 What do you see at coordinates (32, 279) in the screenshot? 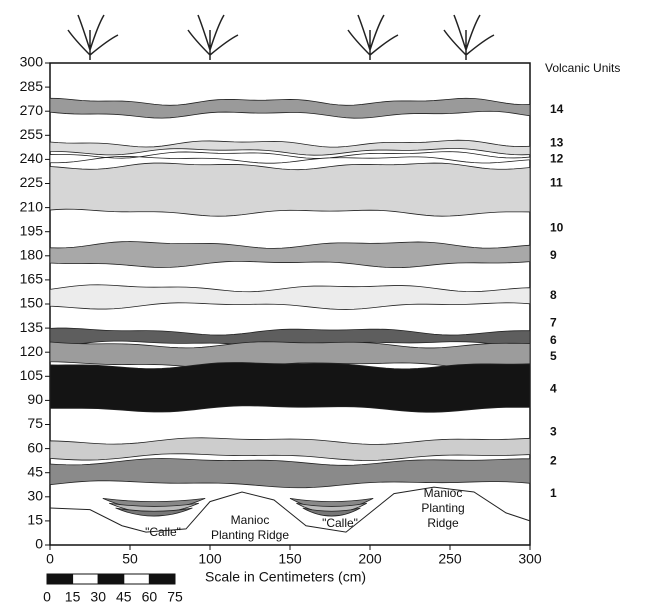
I see `y-tick-label: 165` at bounding box center [32, 279].